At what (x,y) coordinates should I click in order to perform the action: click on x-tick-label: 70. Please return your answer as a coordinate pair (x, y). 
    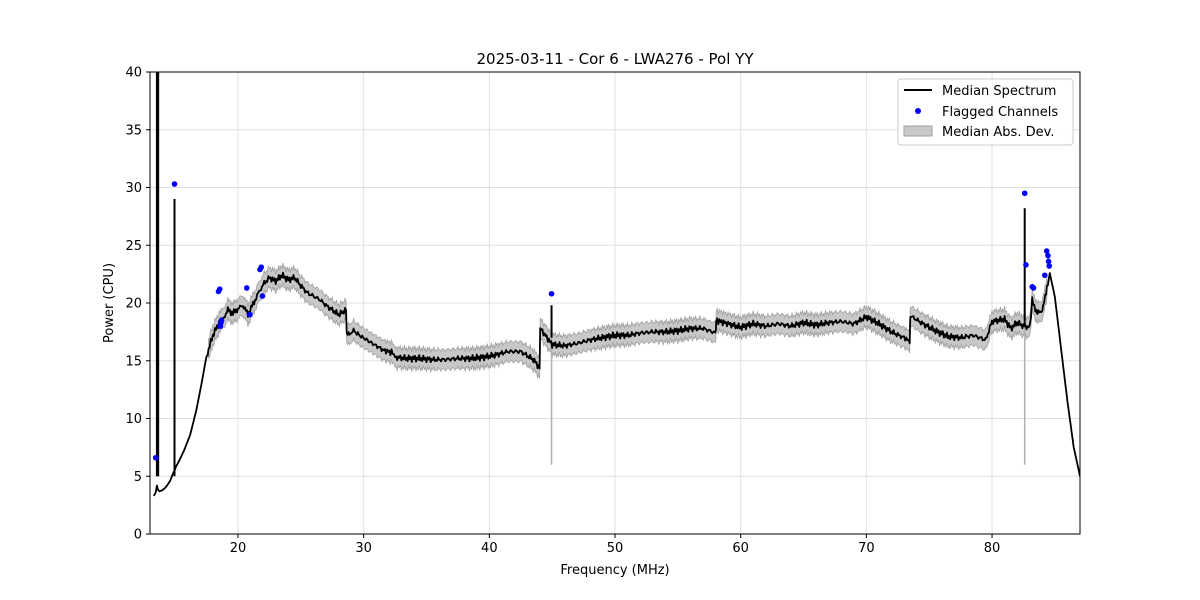
    Looking at the image, I should click on (866, 548).